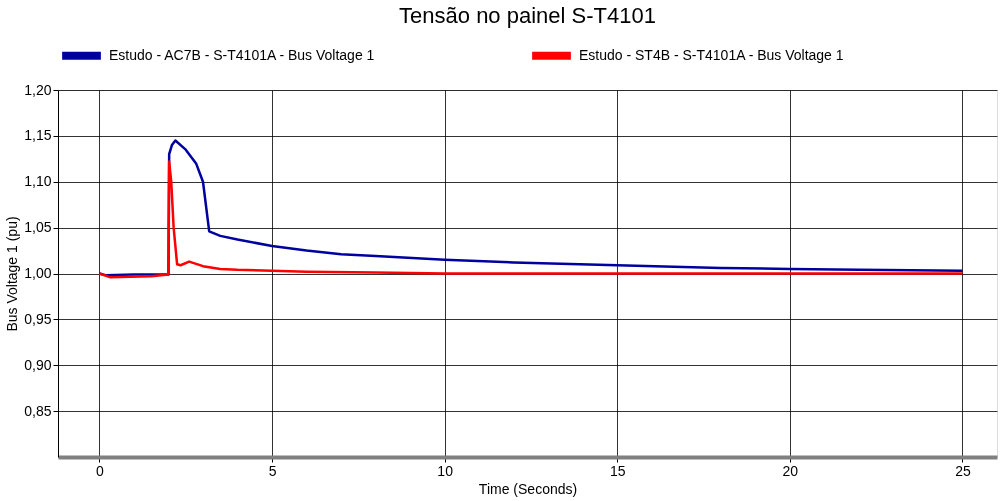 Image resolution: width=1002 pixels, height=501 pixels. I want to click on legend-label: Estudo - ST4B - S-T4101A - Bus Voltage 1, so click(711, 54).